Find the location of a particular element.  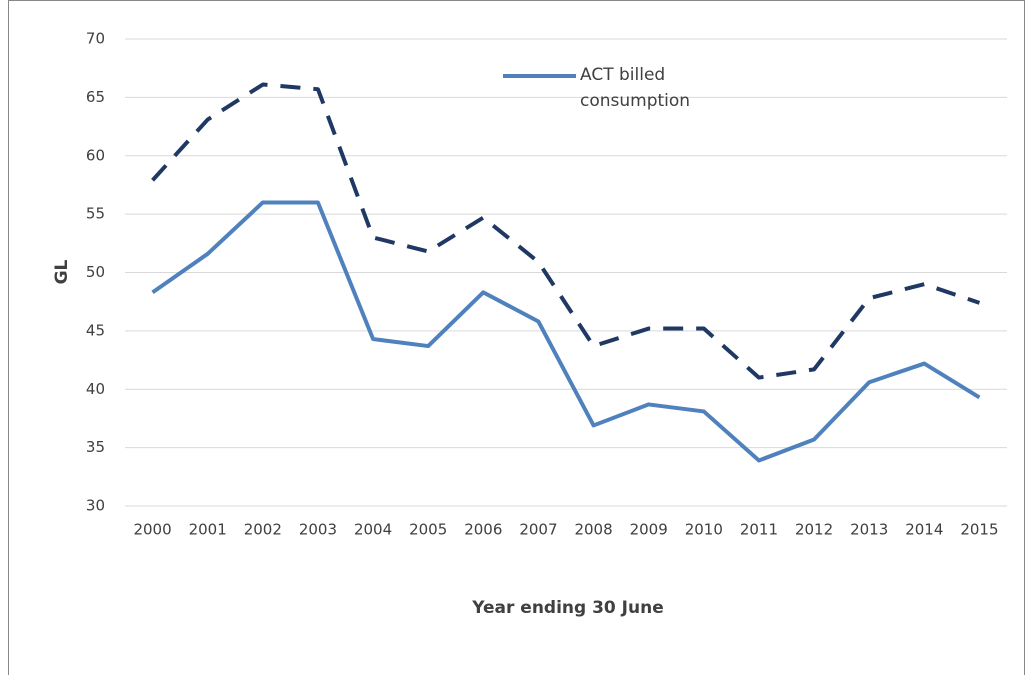

x-tick-label: 2007 is located at coordinates (538, 530).